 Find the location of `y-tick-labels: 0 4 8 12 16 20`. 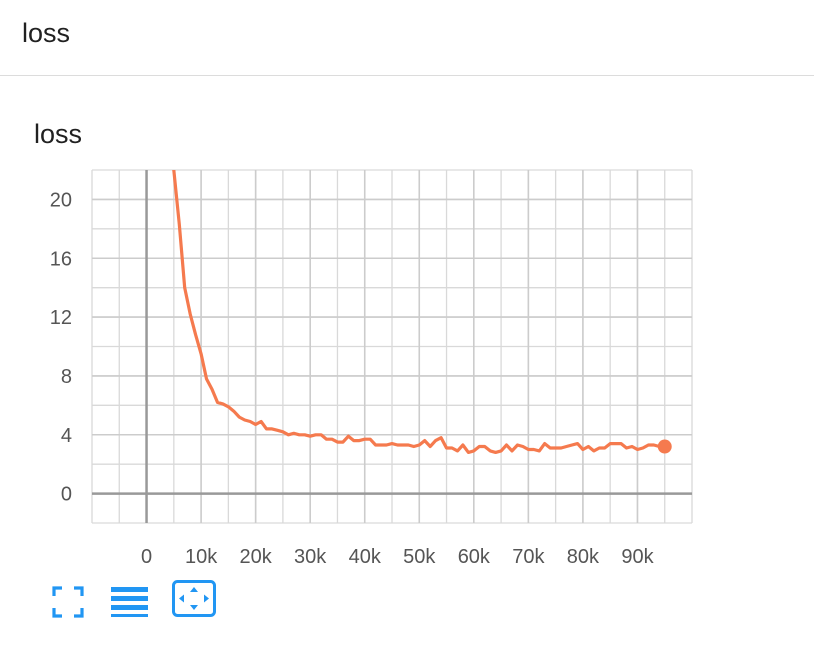

y-tick-labels: 0 4 8 12 16 20 is located at coordinates (61, 347).